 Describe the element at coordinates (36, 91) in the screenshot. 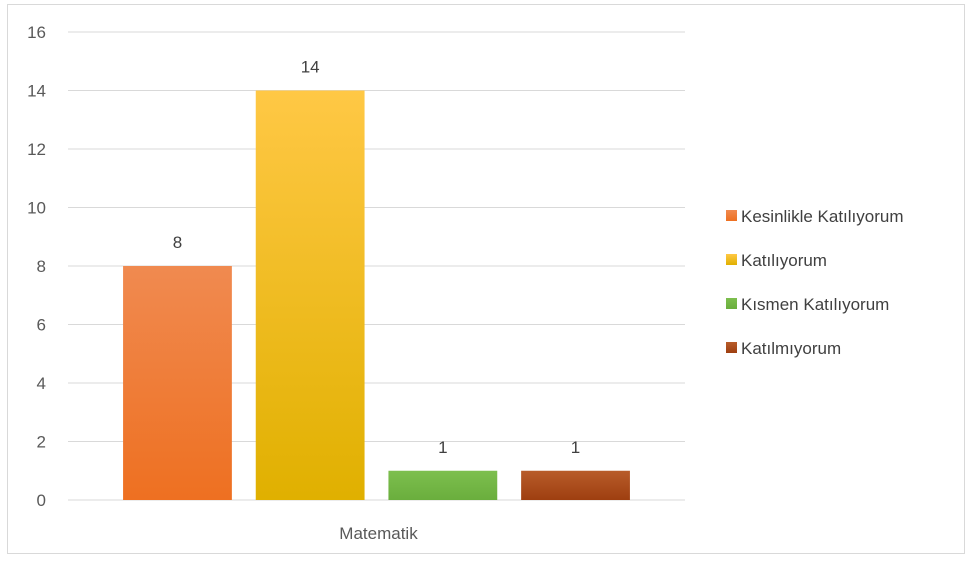

I see `y-tick-label: 14` at that location.